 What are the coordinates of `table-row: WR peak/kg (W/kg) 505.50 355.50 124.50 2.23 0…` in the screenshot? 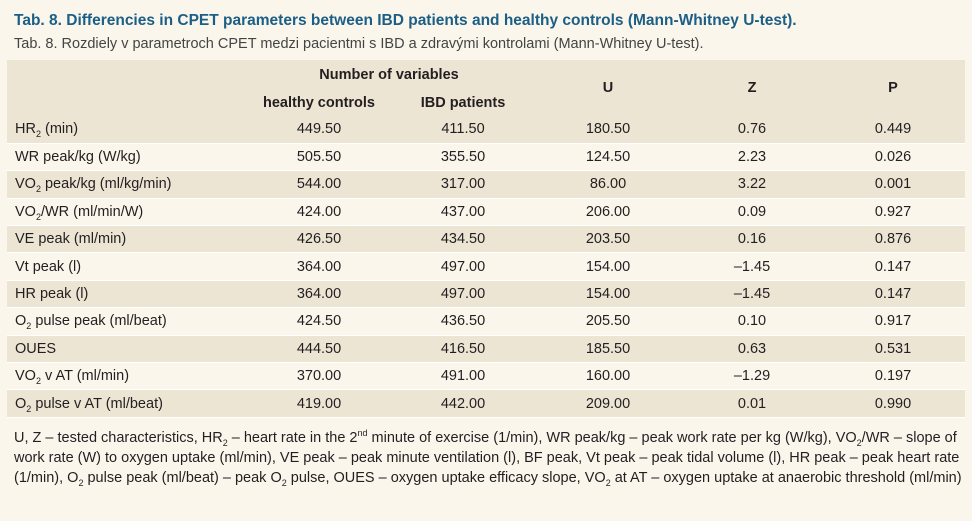 It's located at (486, 157).